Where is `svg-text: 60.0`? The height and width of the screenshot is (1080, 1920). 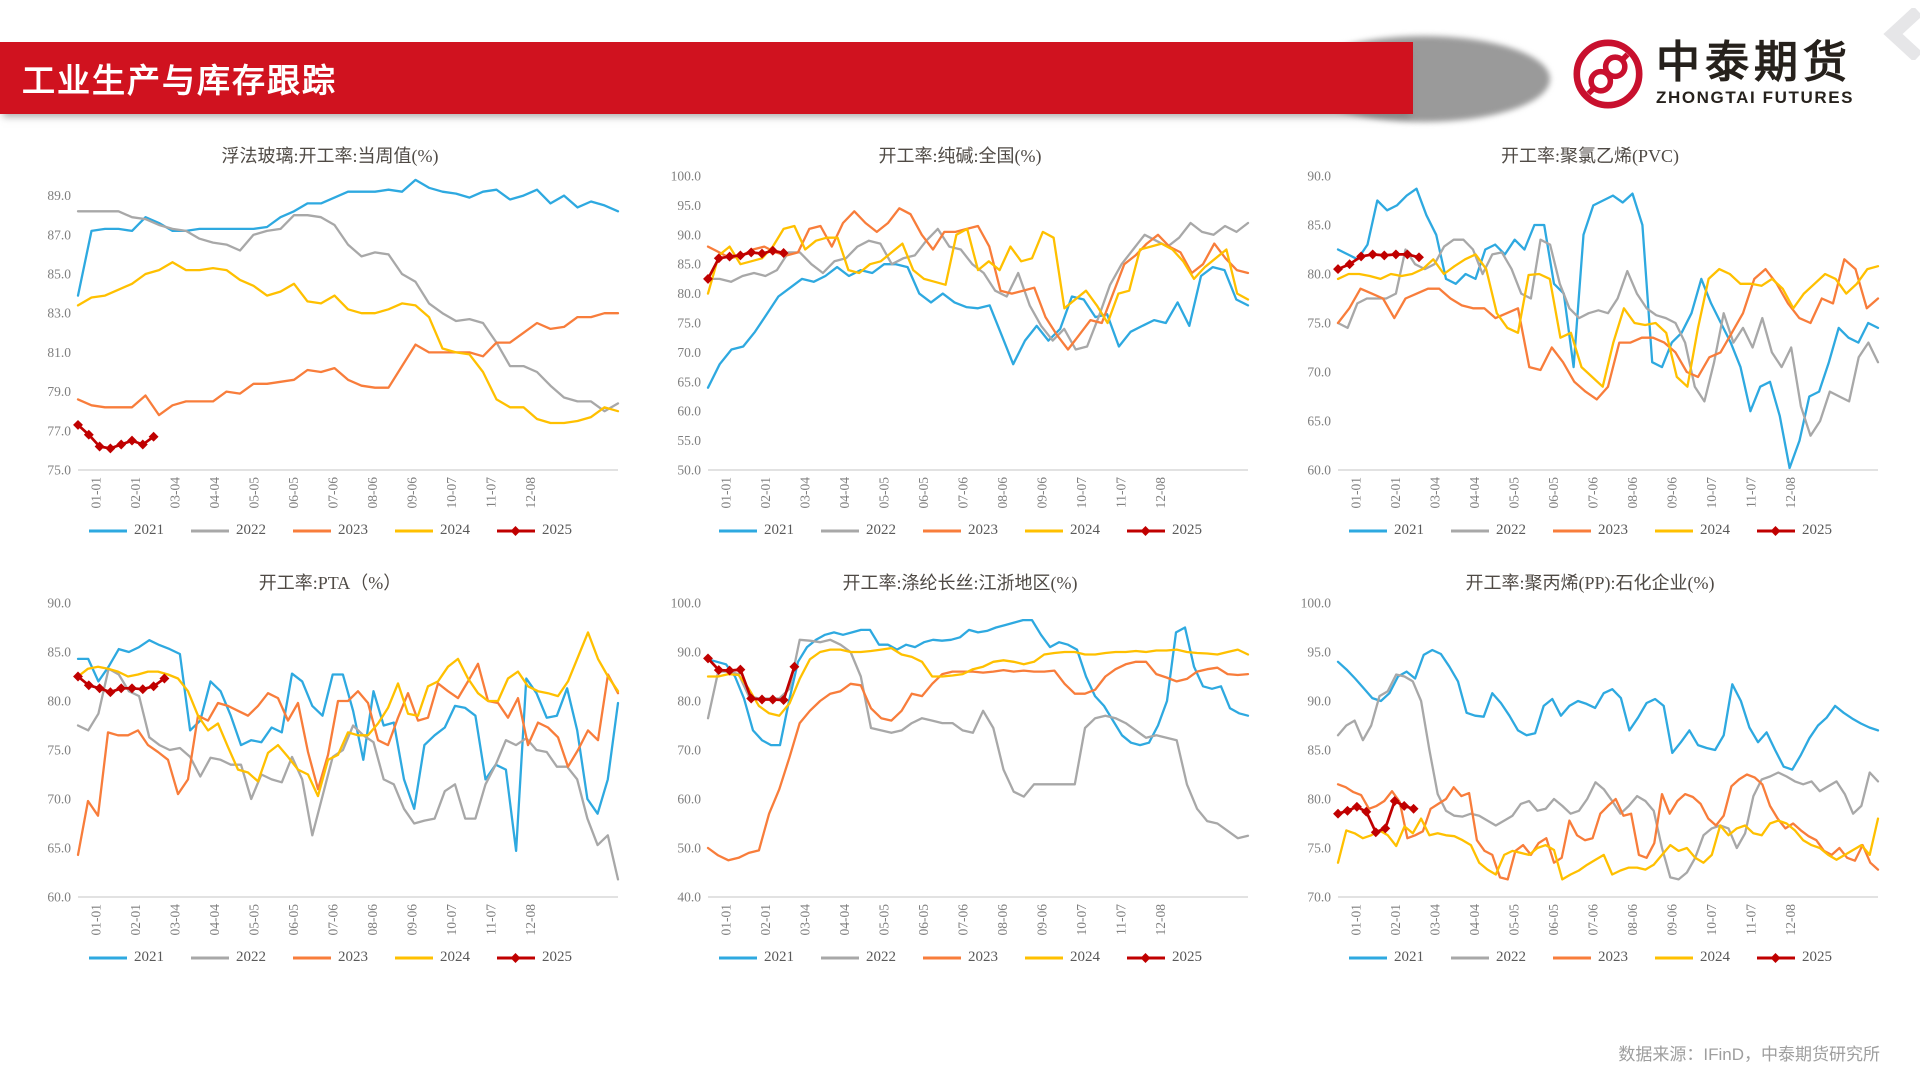
svg-text: 60.0 is located at coordinates (59, 897).